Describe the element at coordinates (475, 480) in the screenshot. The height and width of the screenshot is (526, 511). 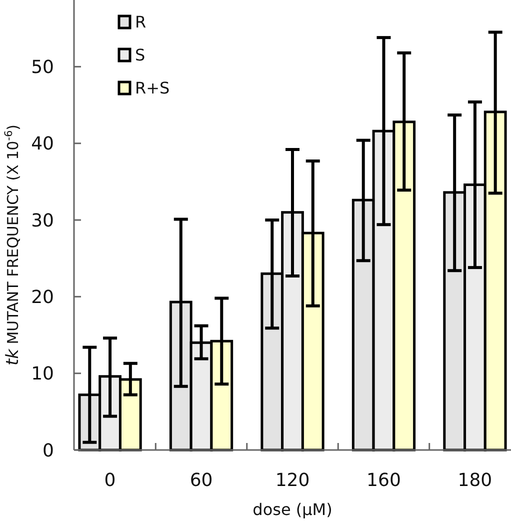
I see `x-tick-label: 180` at that location.